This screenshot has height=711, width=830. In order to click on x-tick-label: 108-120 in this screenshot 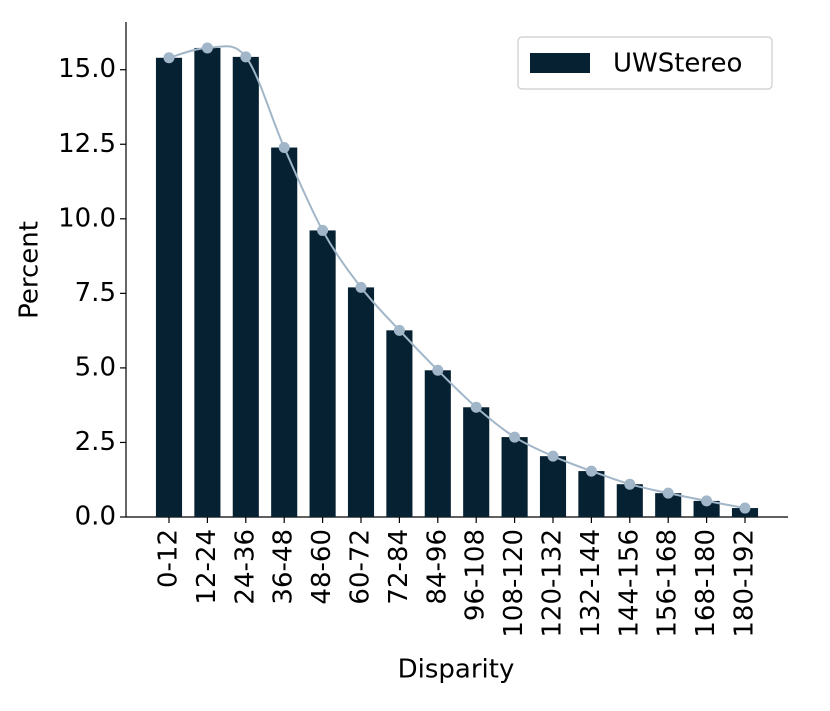, I will do `click(514, 583)`.